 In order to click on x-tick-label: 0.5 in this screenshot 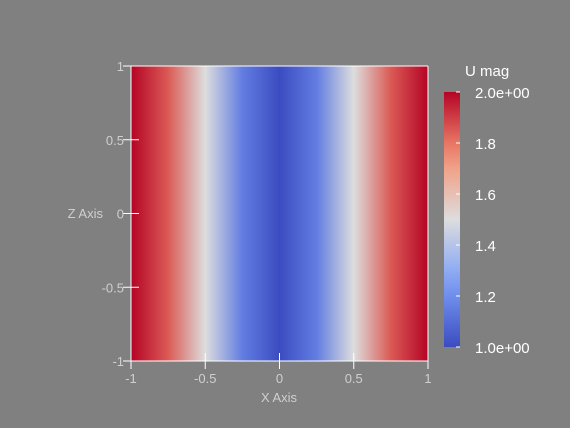, I will do `click(354, 378)`.